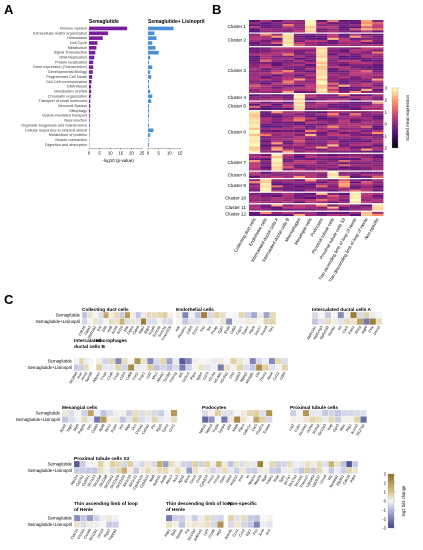  Describe the element at coordinates (149, 72) in the screenshot. I see `bar-semaglutide-lisinopril-developmental-biology` at that location.